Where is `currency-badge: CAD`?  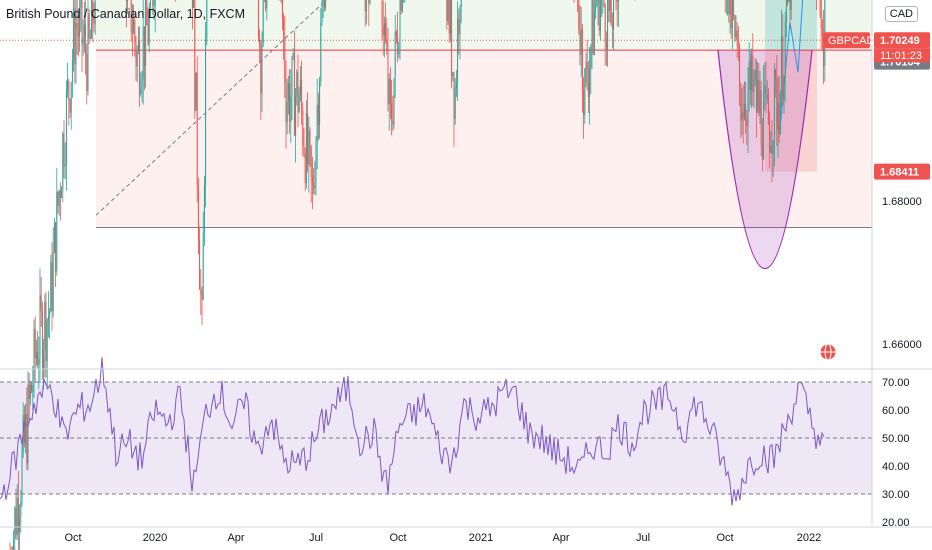 currency-badge: CAD is located at coordinates (901, 14).